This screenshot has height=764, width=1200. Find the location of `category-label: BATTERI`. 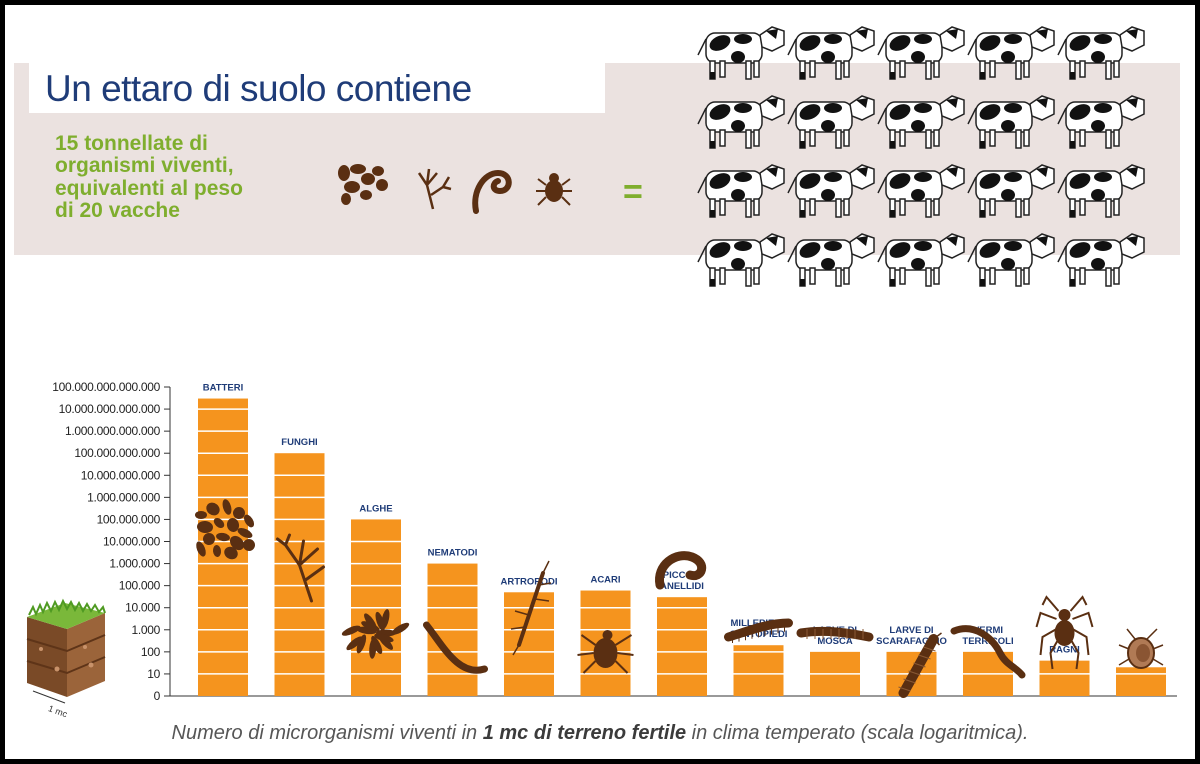

category-label: BATTERI is located at coordinates (223, 388).